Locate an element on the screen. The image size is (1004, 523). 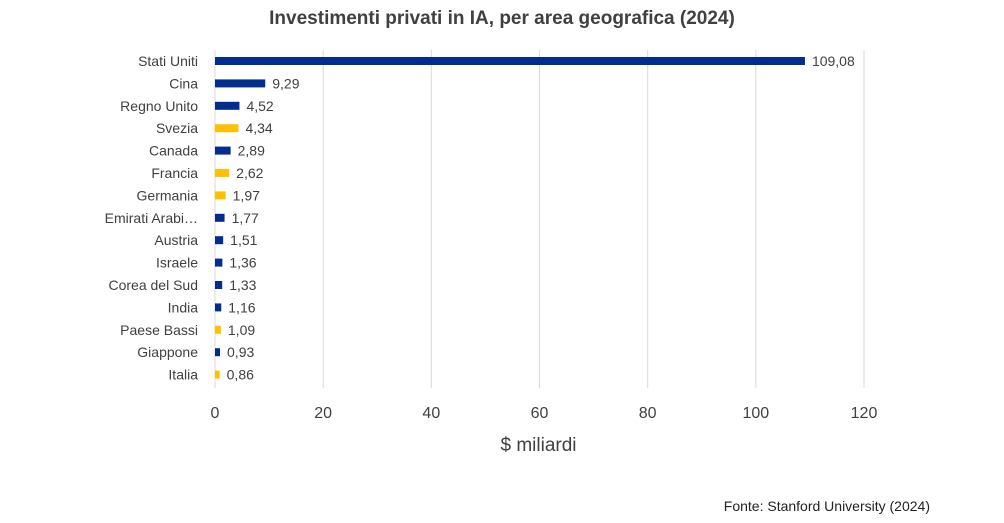
data-label: 1,09 is located at coordinates (241, 330).